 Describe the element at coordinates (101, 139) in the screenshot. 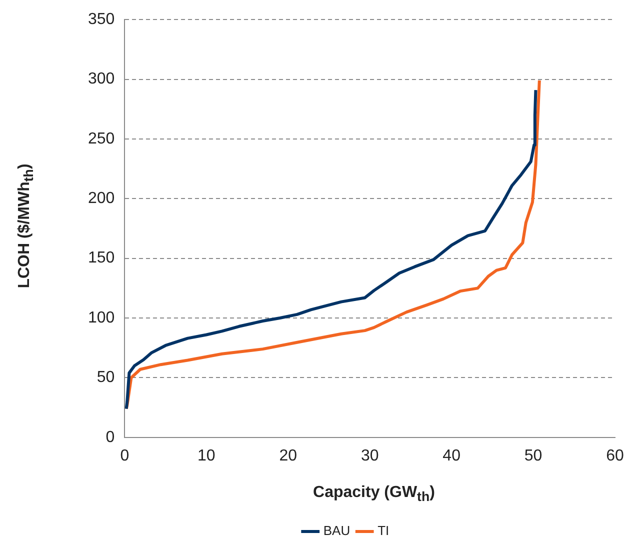

I see `y-tick-label: 250` at that location.